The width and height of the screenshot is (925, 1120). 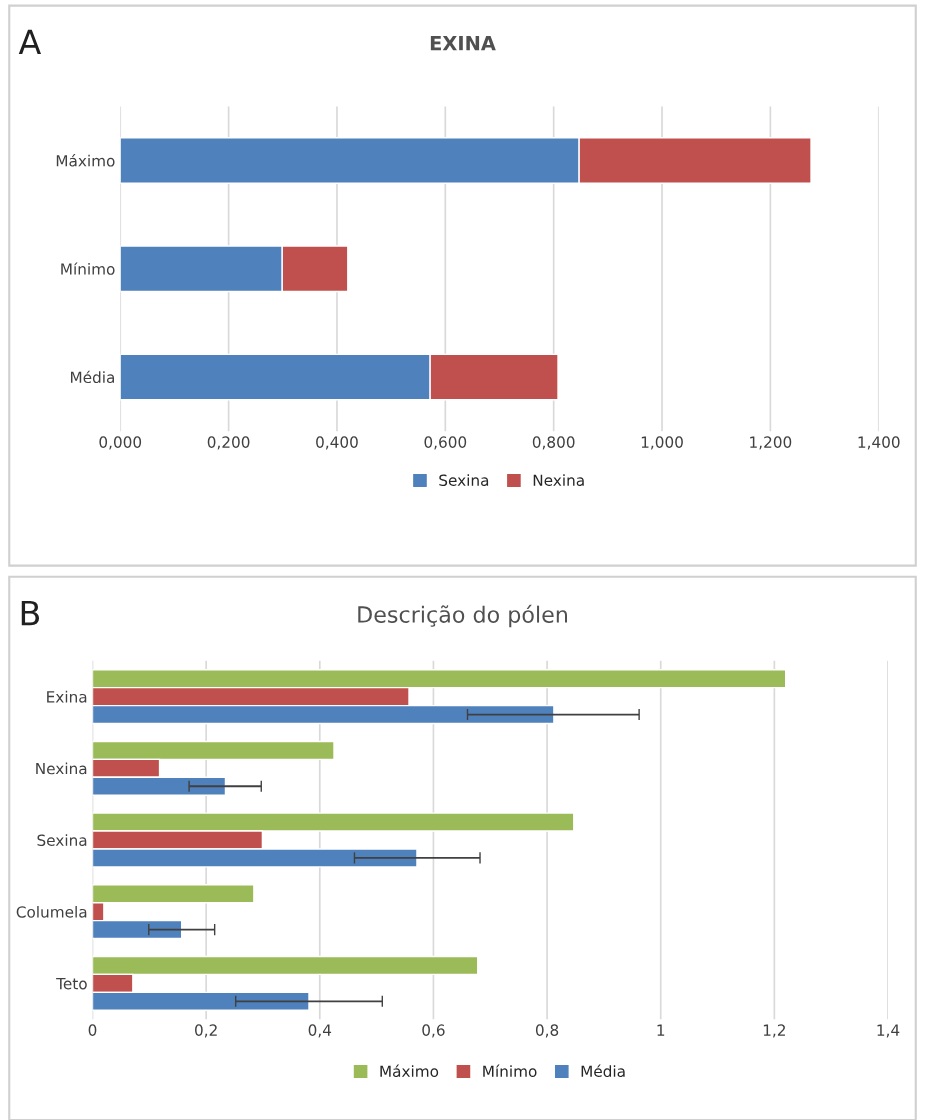 What do you see at coordinates (92, 377) in the screenshot?
I see `y-tick-label: Média` at bounding box center [92, 377].